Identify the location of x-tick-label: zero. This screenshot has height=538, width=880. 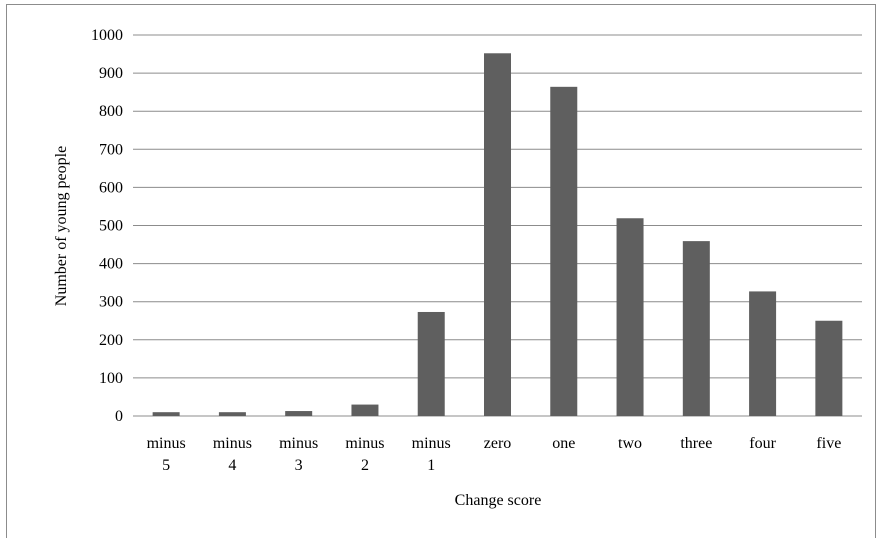
(498, 443).